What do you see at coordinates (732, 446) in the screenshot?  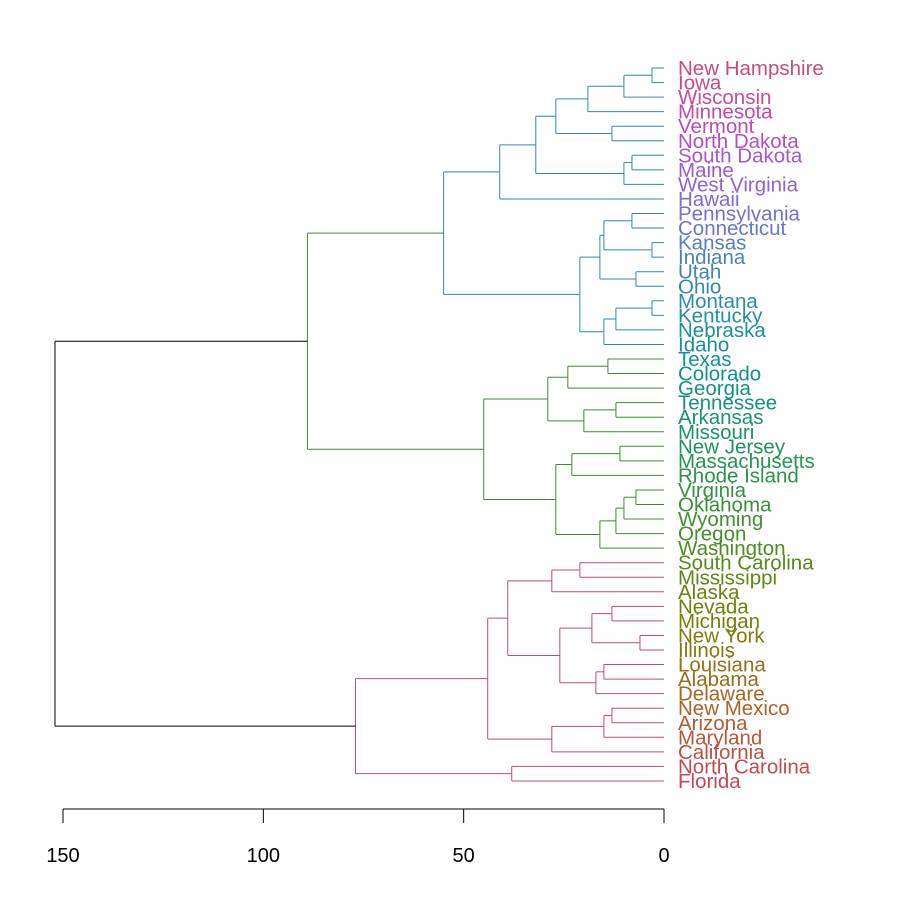 I see `leaf-label: New Jersey` at bounding box center [732, 446].